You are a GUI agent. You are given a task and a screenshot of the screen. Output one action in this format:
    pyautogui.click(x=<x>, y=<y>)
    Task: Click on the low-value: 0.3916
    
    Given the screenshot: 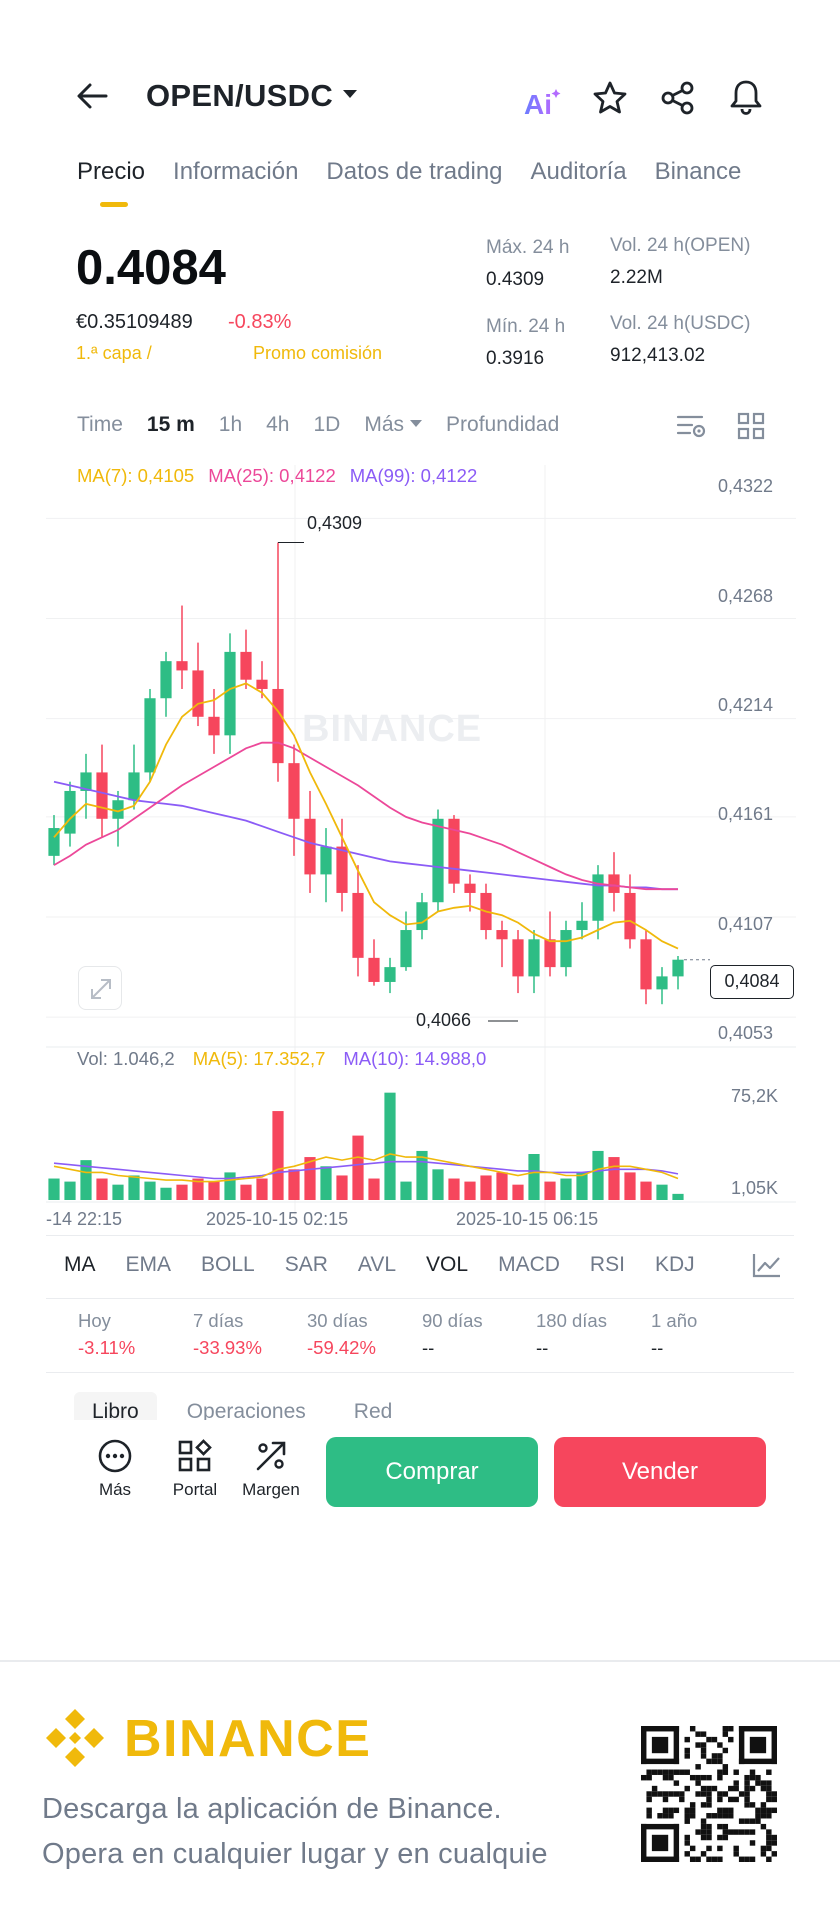 What is the action you would take?
    pyautogui.click(x=515, y=358)
    